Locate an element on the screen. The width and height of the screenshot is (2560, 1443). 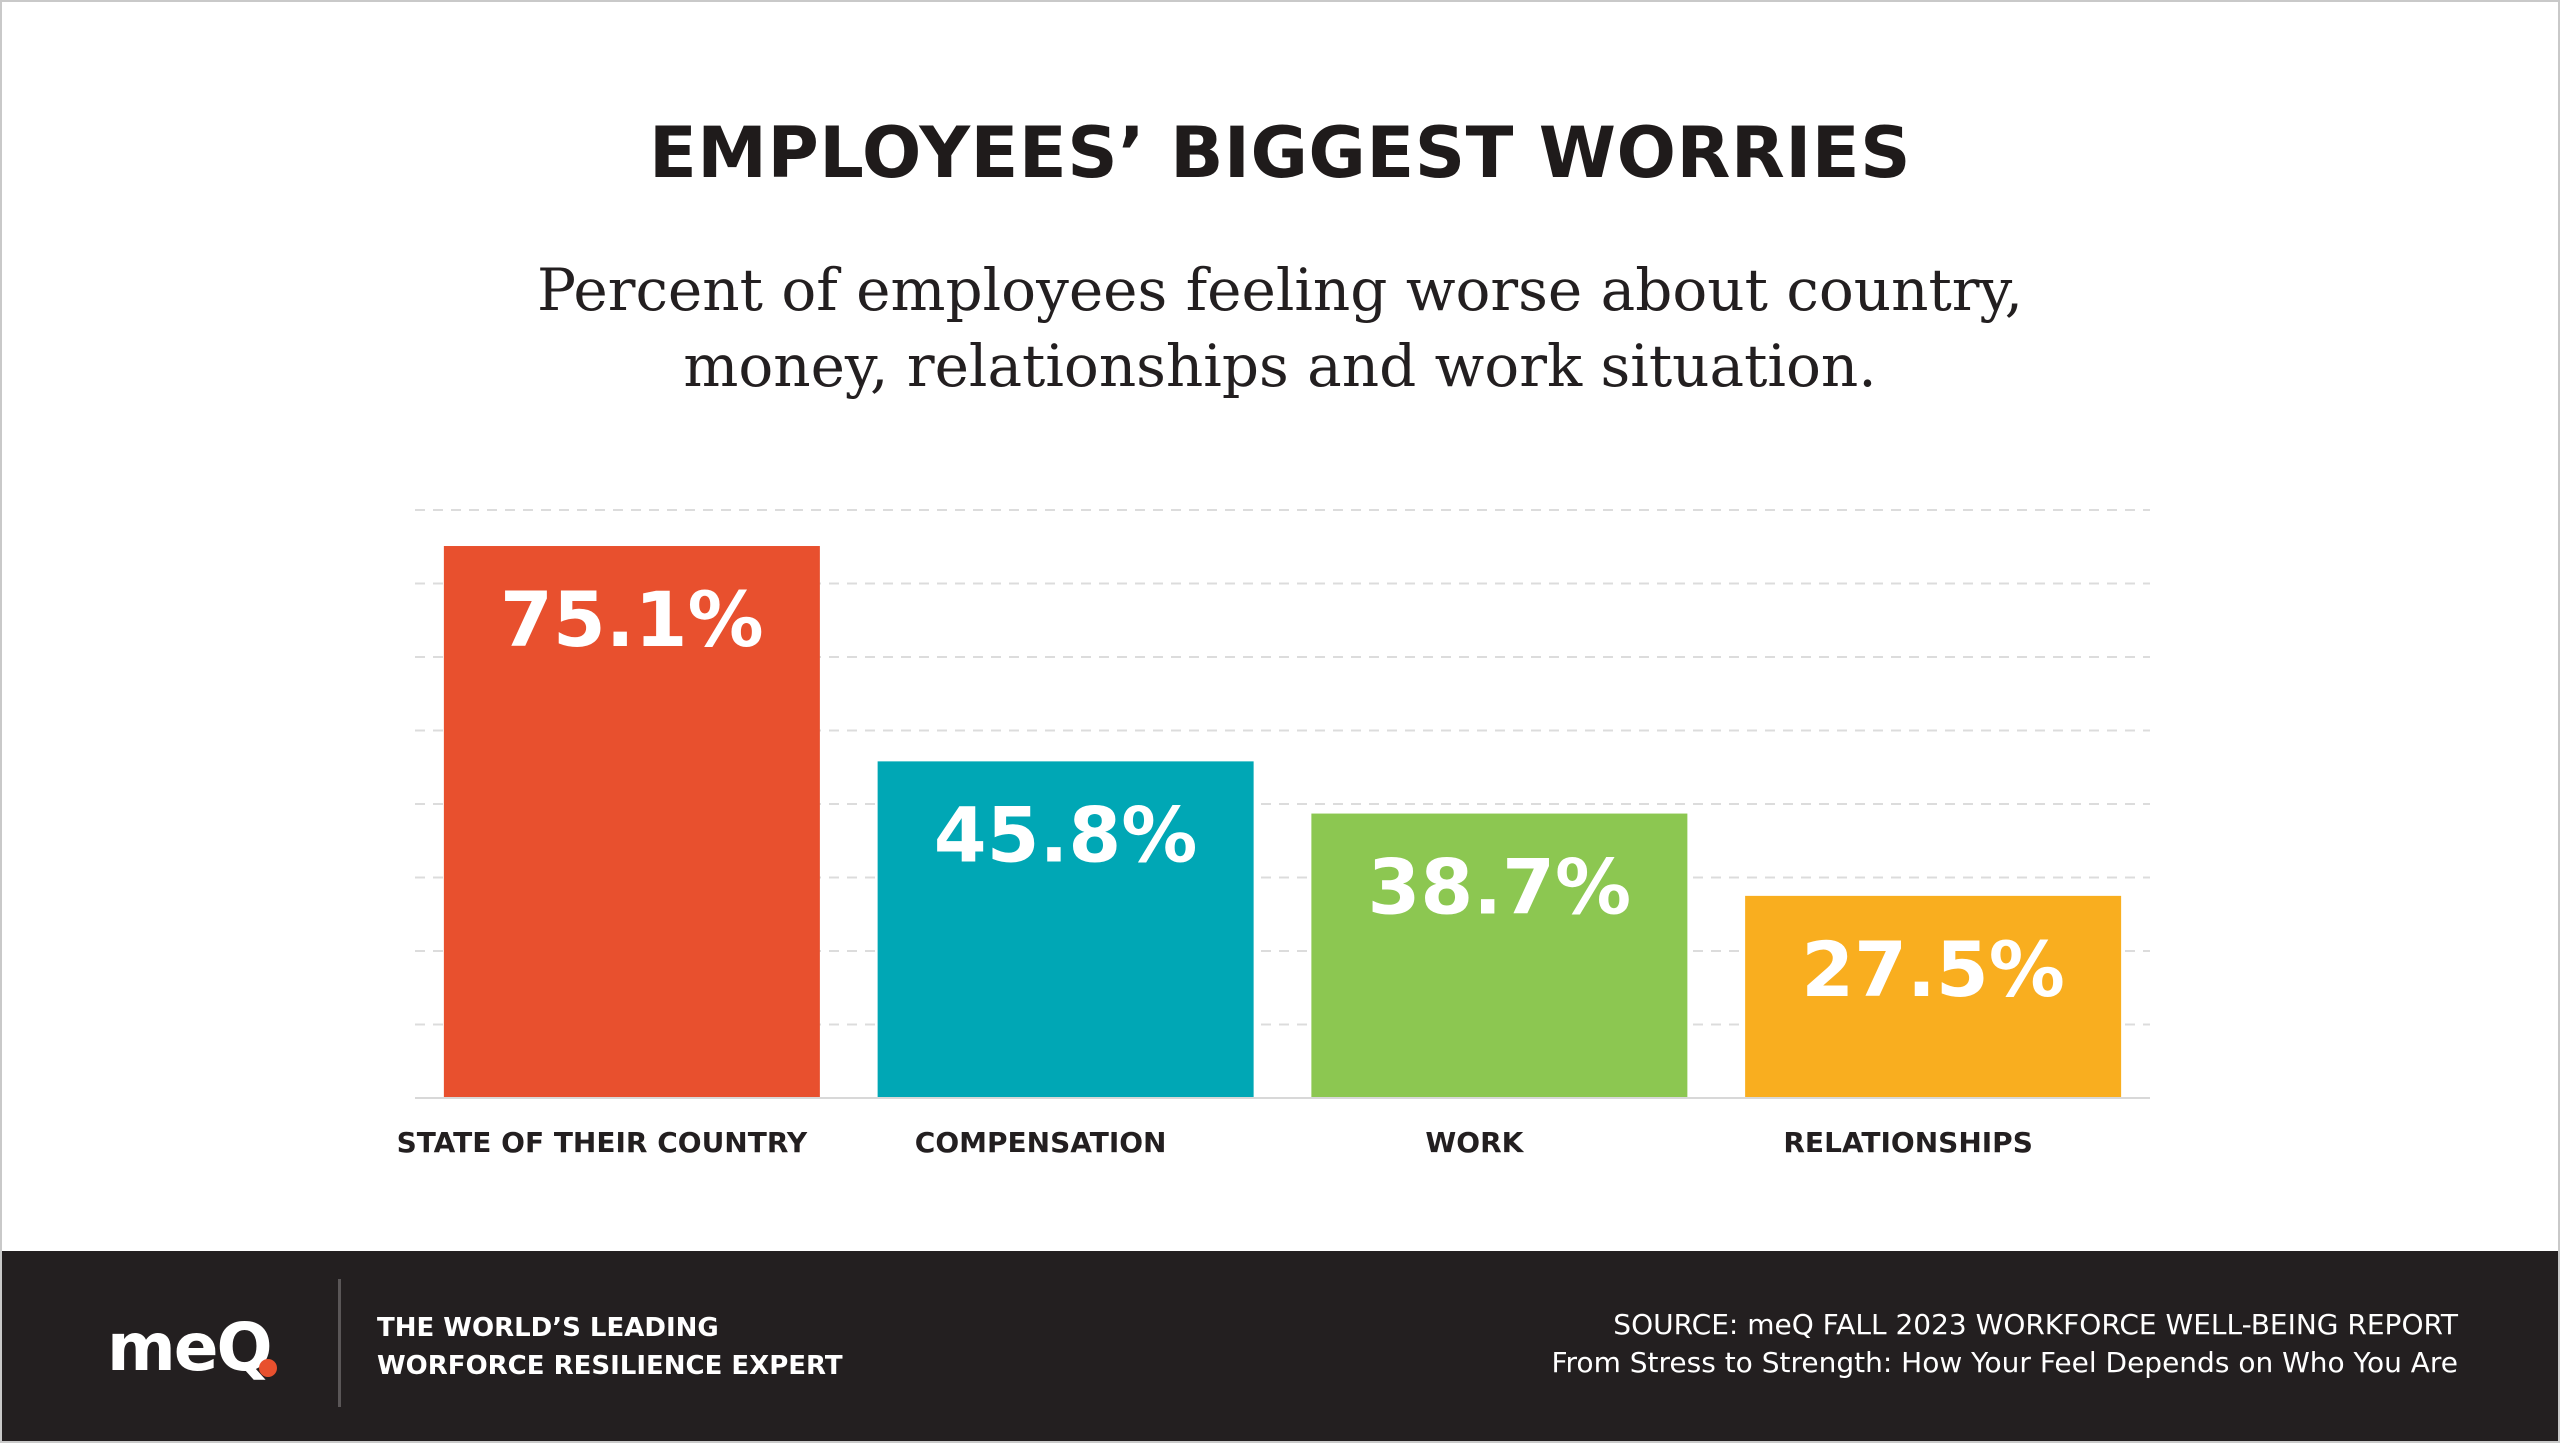
category-label-4: RELATIONSHIPS is located at coordinates (1907, 1142).